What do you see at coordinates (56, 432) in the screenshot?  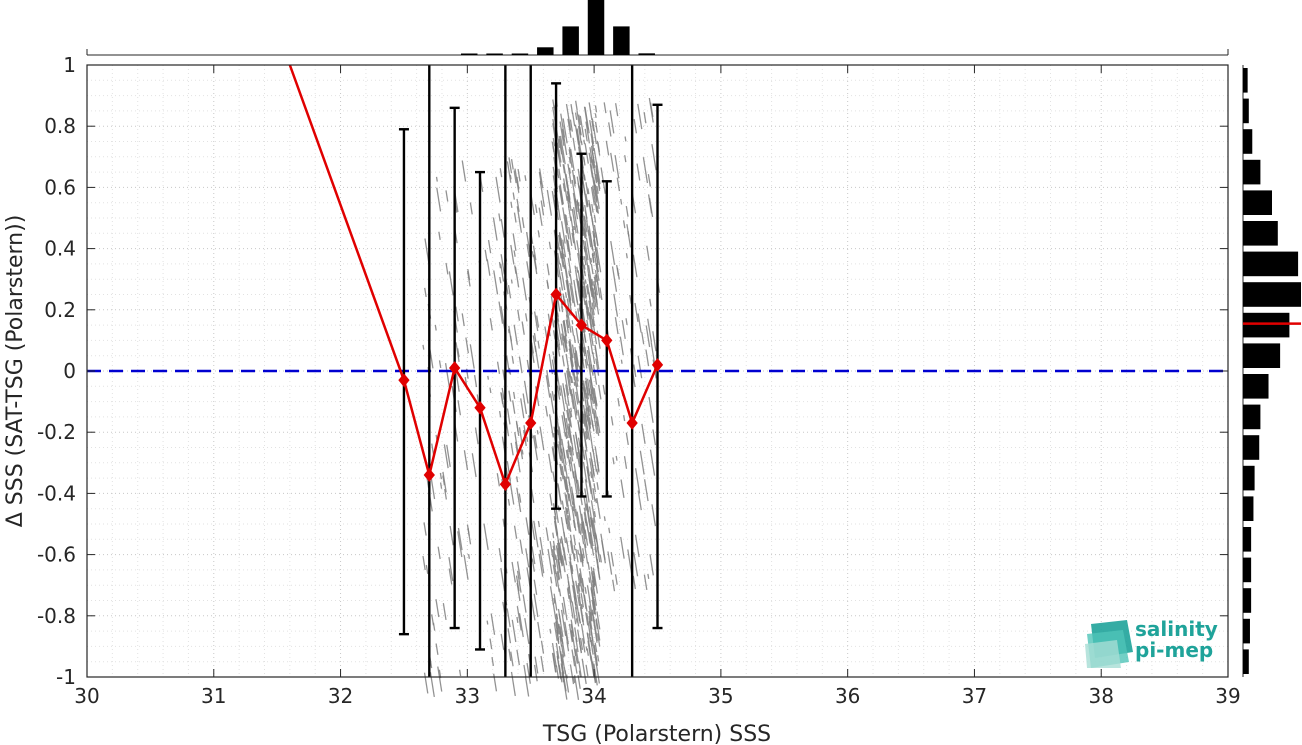 I see `y-tick-label: -0.2` at bounding box center [56, 432].